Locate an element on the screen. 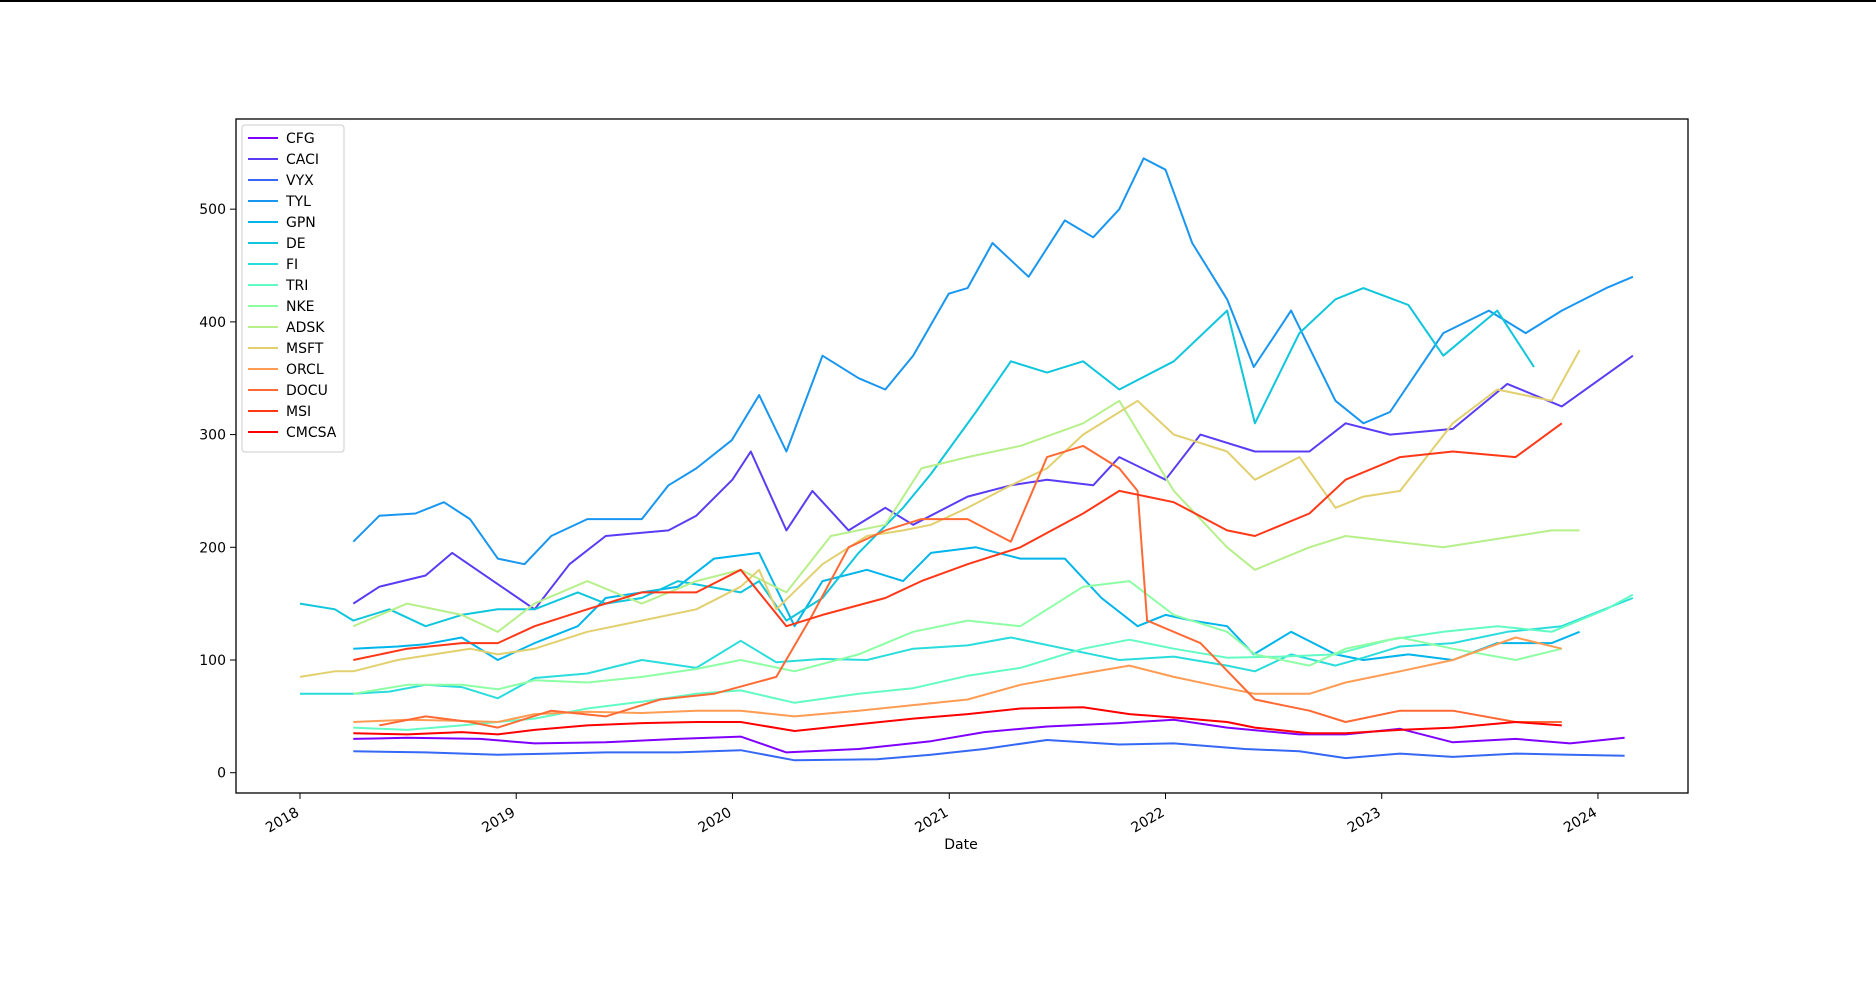 Image resolution: width=1876 pixels, height=991 pixels. x-axis-title: Date is located at coordinates (960, 845).